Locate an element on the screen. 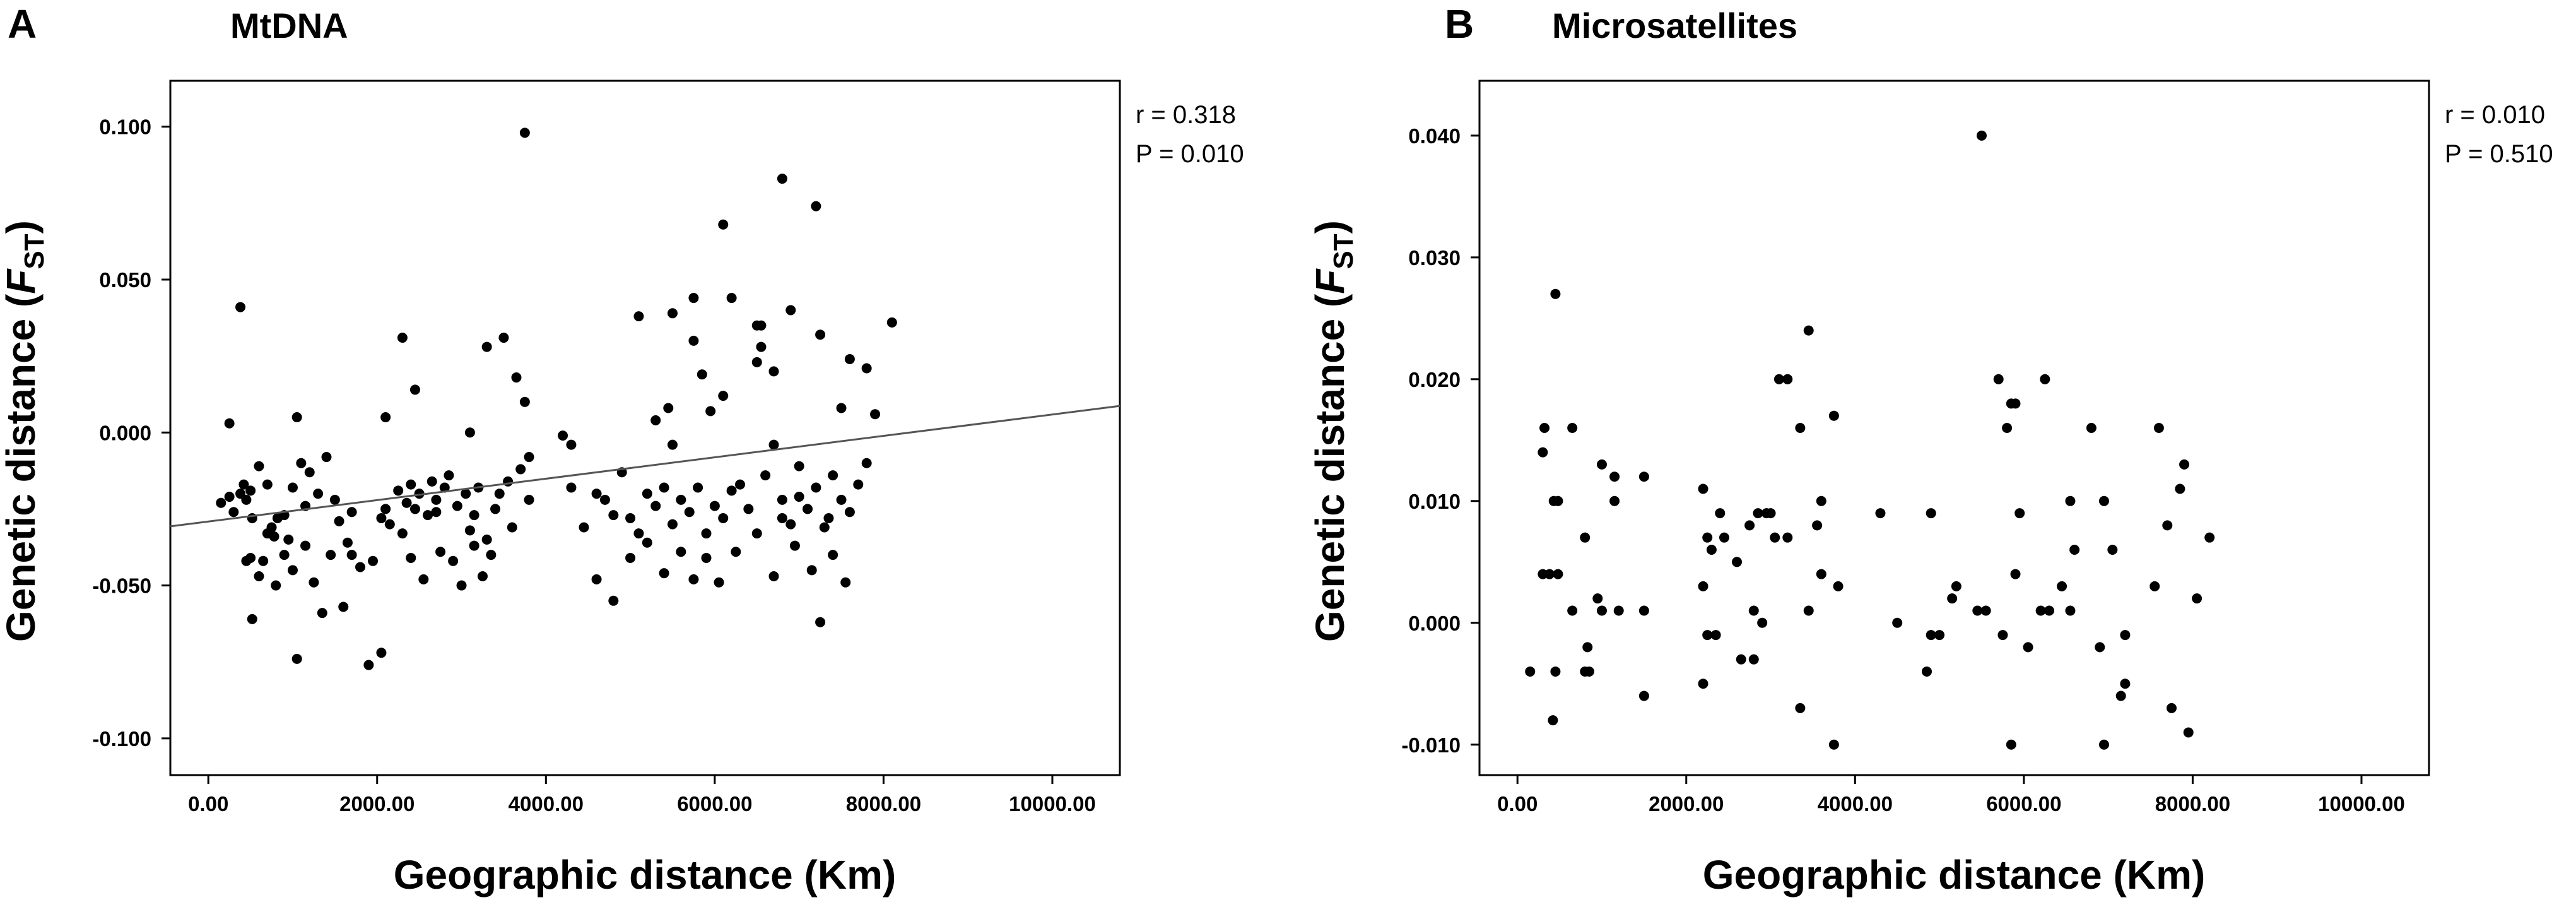 The image size is (2576, 907). panel-letter-a: A is located at coordinates (22, 24).